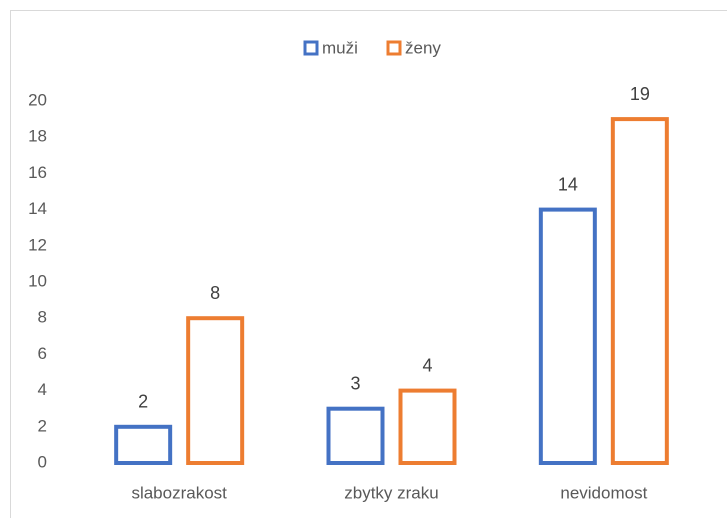  What do you see at coordinates (391, 492) in the screenshot?
I see `x-tick-label: zbytky zraku` at bounding box center [391, 492].